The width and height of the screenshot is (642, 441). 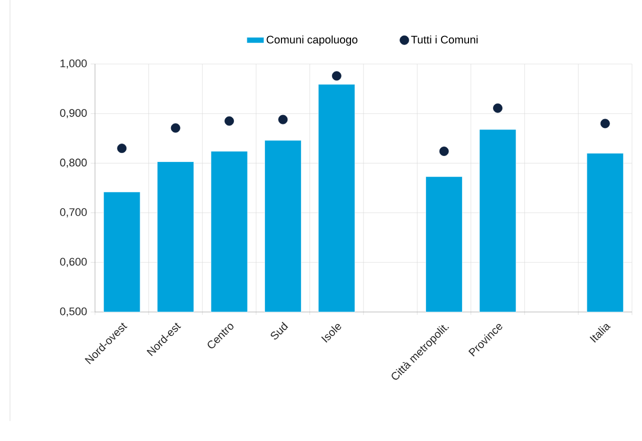 What do you see at coordinates (73, 64) in the screenshot?
I see `y-tick-label: 1,000` at bounding box center [73, 64].